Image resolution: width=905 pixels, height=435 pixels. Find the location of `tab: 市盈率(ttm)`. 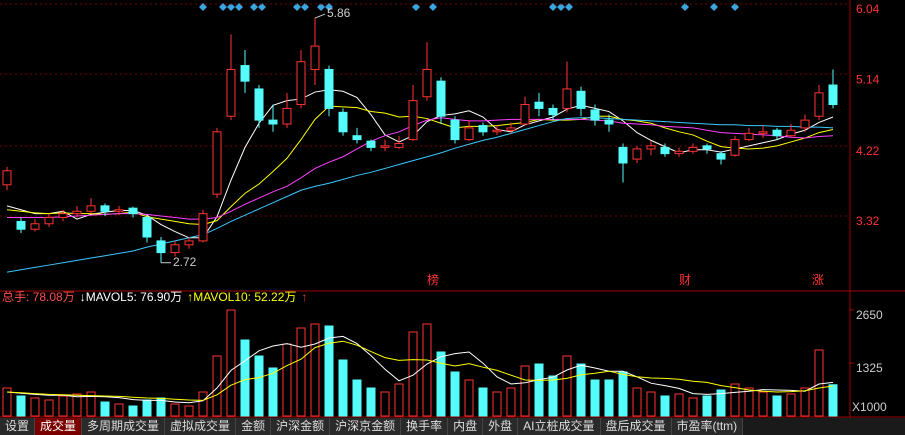

tab: 市盈率(ttm) is located at coordinates (707, 426).